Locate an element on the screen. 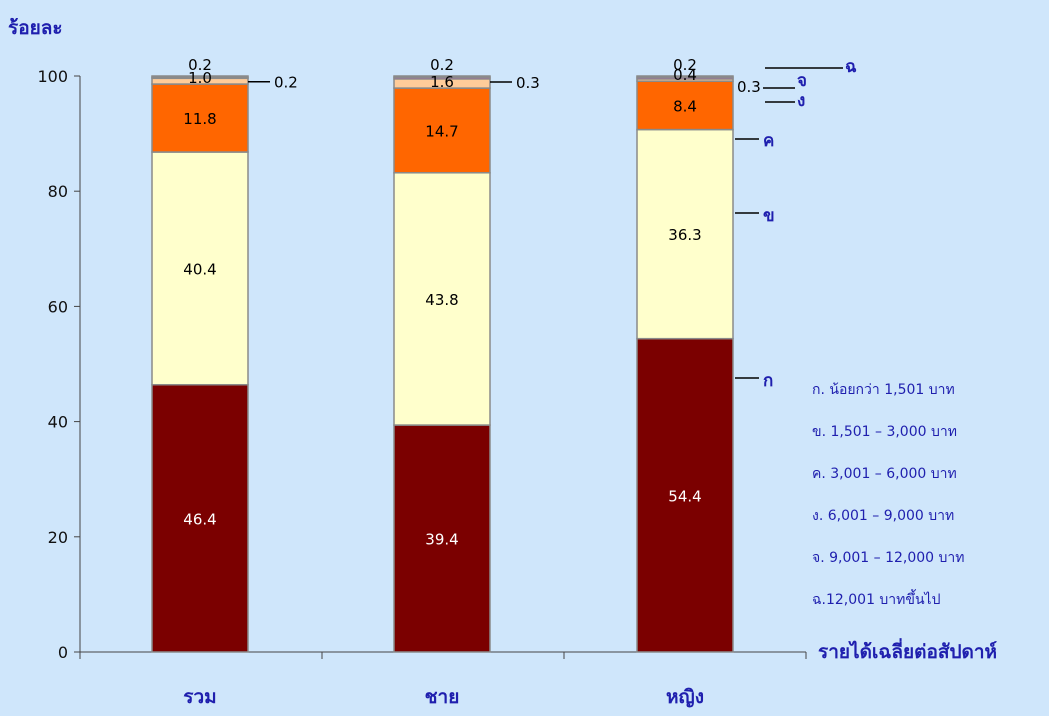  value-label: 39.4 is located at coordinates (441, 540).